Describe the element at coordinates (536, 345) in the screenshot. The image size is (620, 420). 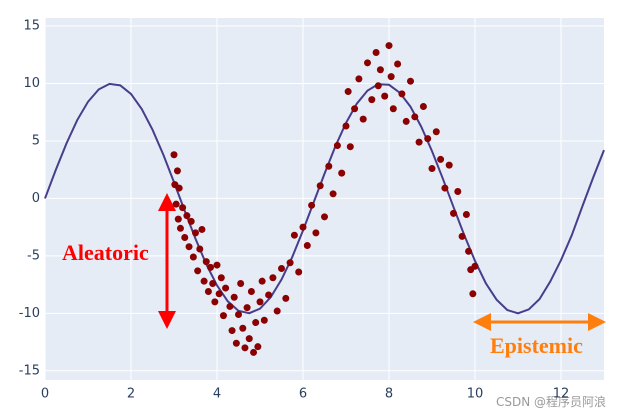
I see `epistemic-label: Epistemic` at that location.